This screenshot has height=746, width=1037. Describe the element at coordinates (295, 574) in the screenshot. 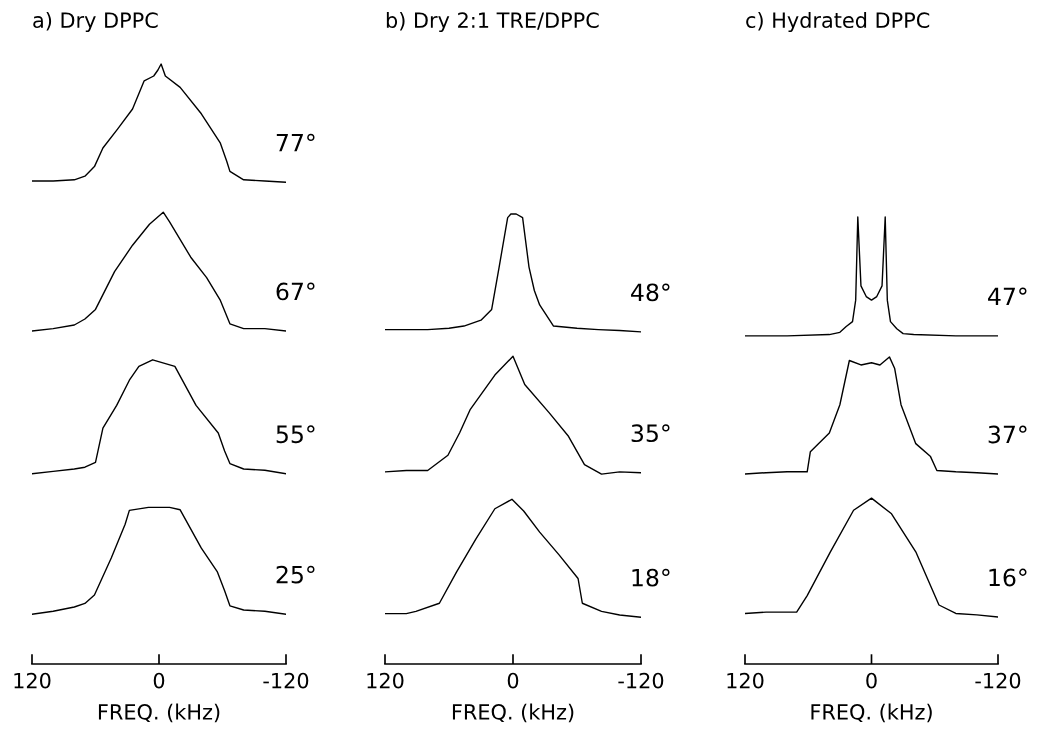

I see `series-label: 25°` at that location.